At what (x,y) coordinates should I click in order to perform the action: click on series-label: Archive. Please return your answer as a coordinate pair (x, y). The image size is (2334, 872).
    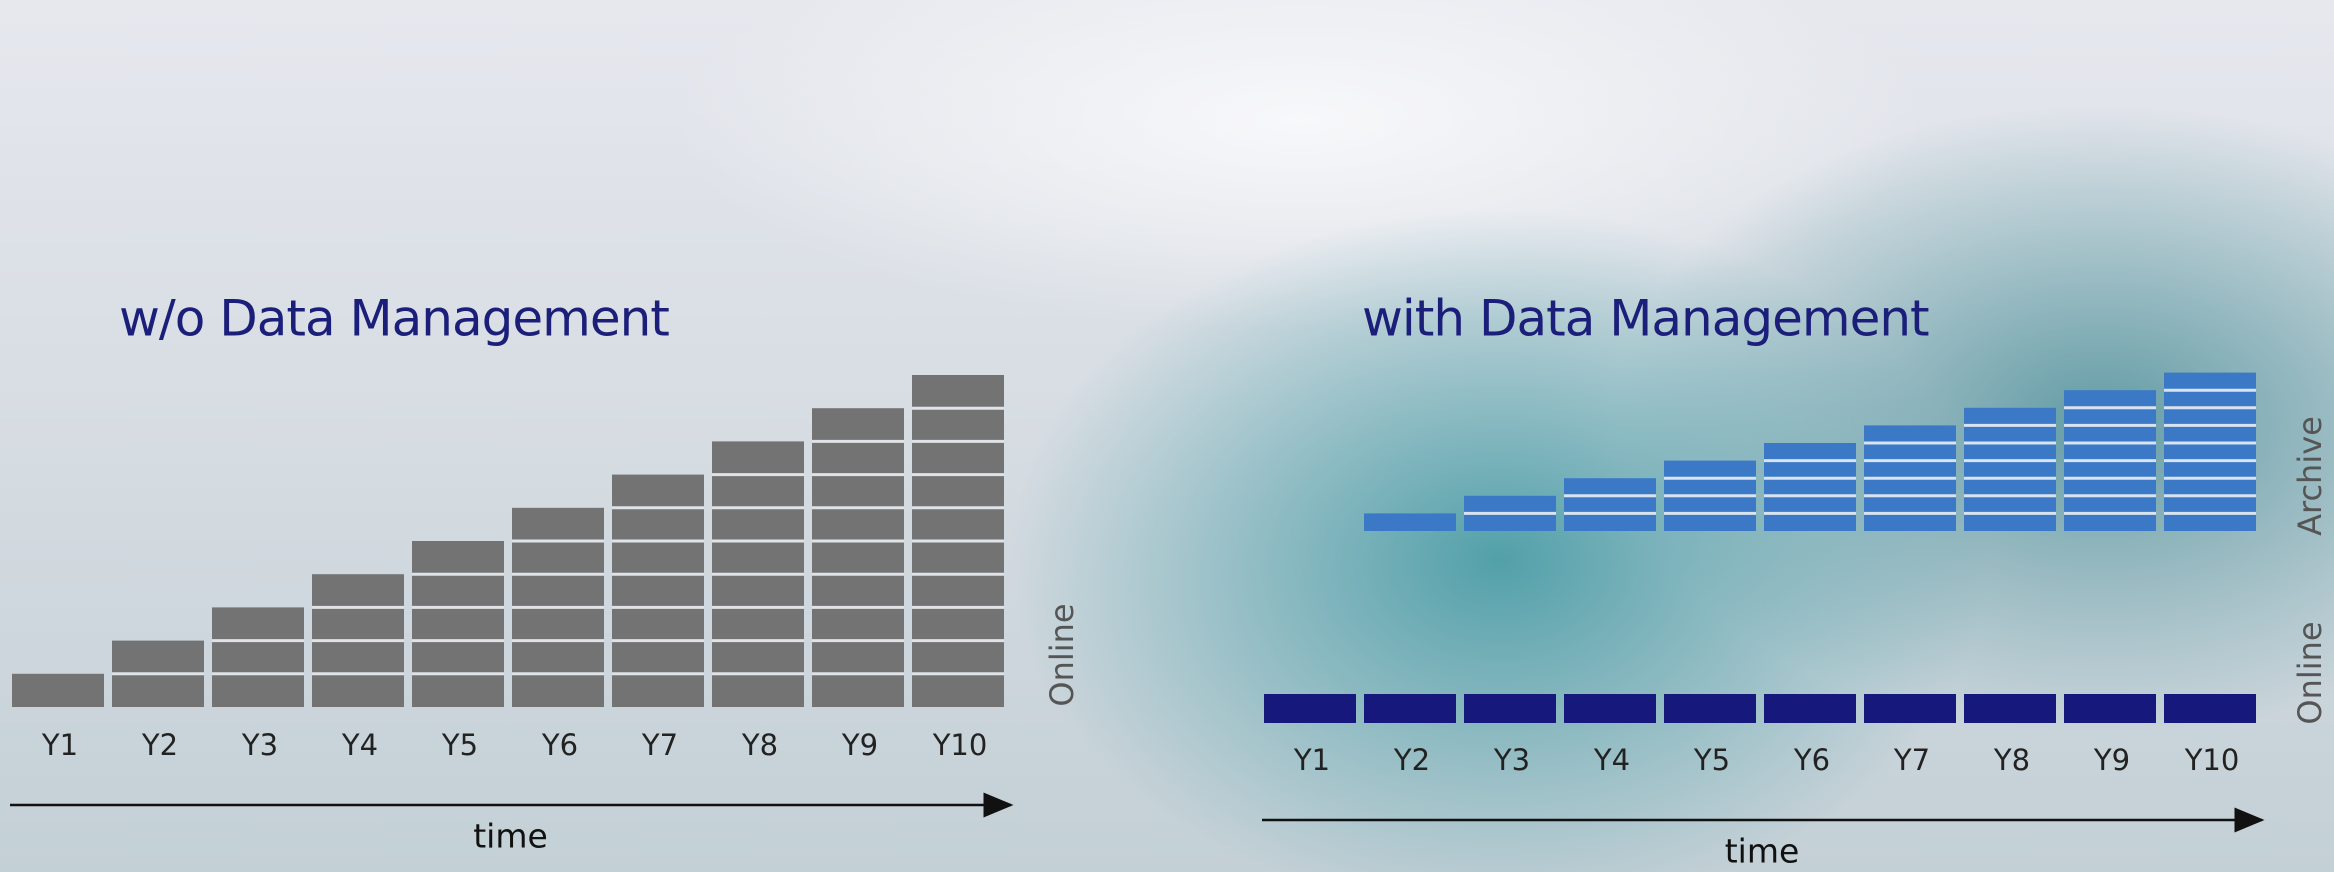
    Looking at the image, I should click on (2310, 476).